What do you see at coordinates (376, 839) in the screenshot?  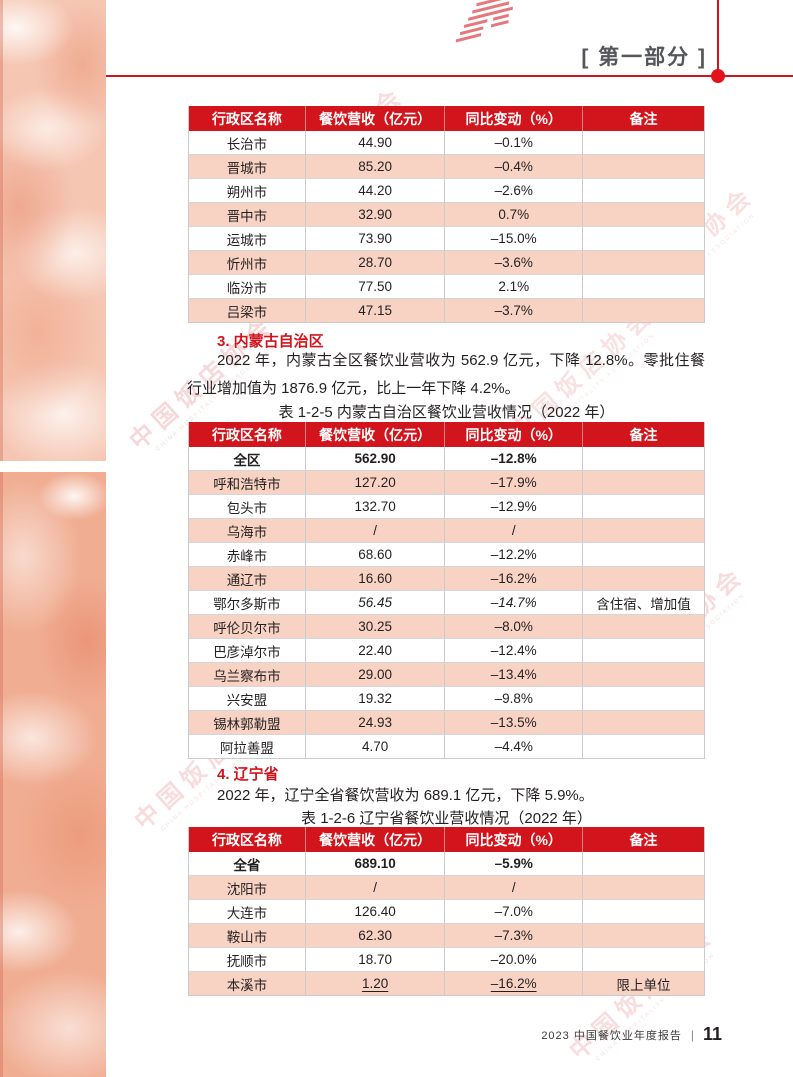 I see `column-header: 餐饮营收（亿元）` at bounding box center [376, 839].